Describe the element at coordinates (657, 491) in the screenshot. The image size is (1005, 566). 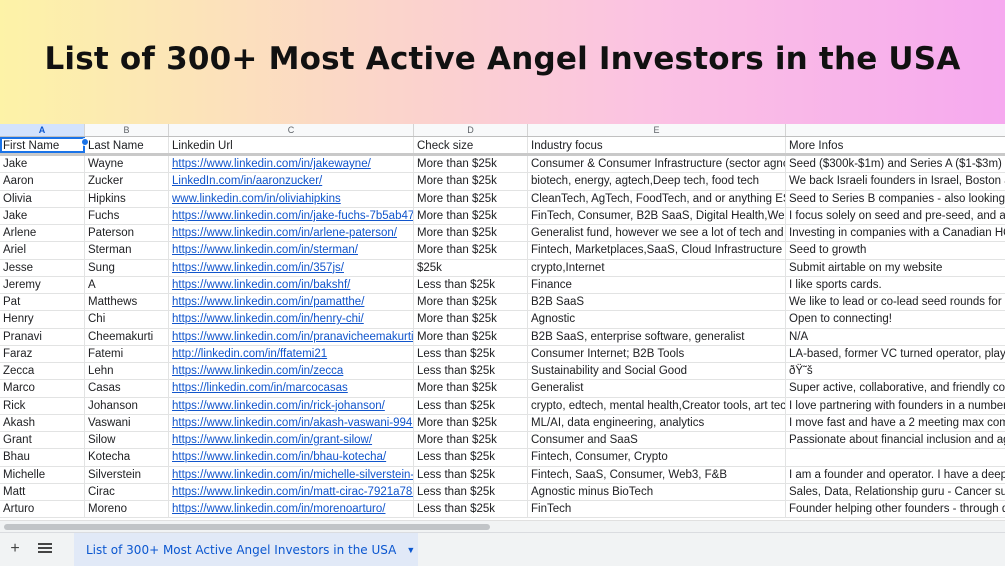
I see `cell-industry-focus: Agnostic minus BioTech` at that location.